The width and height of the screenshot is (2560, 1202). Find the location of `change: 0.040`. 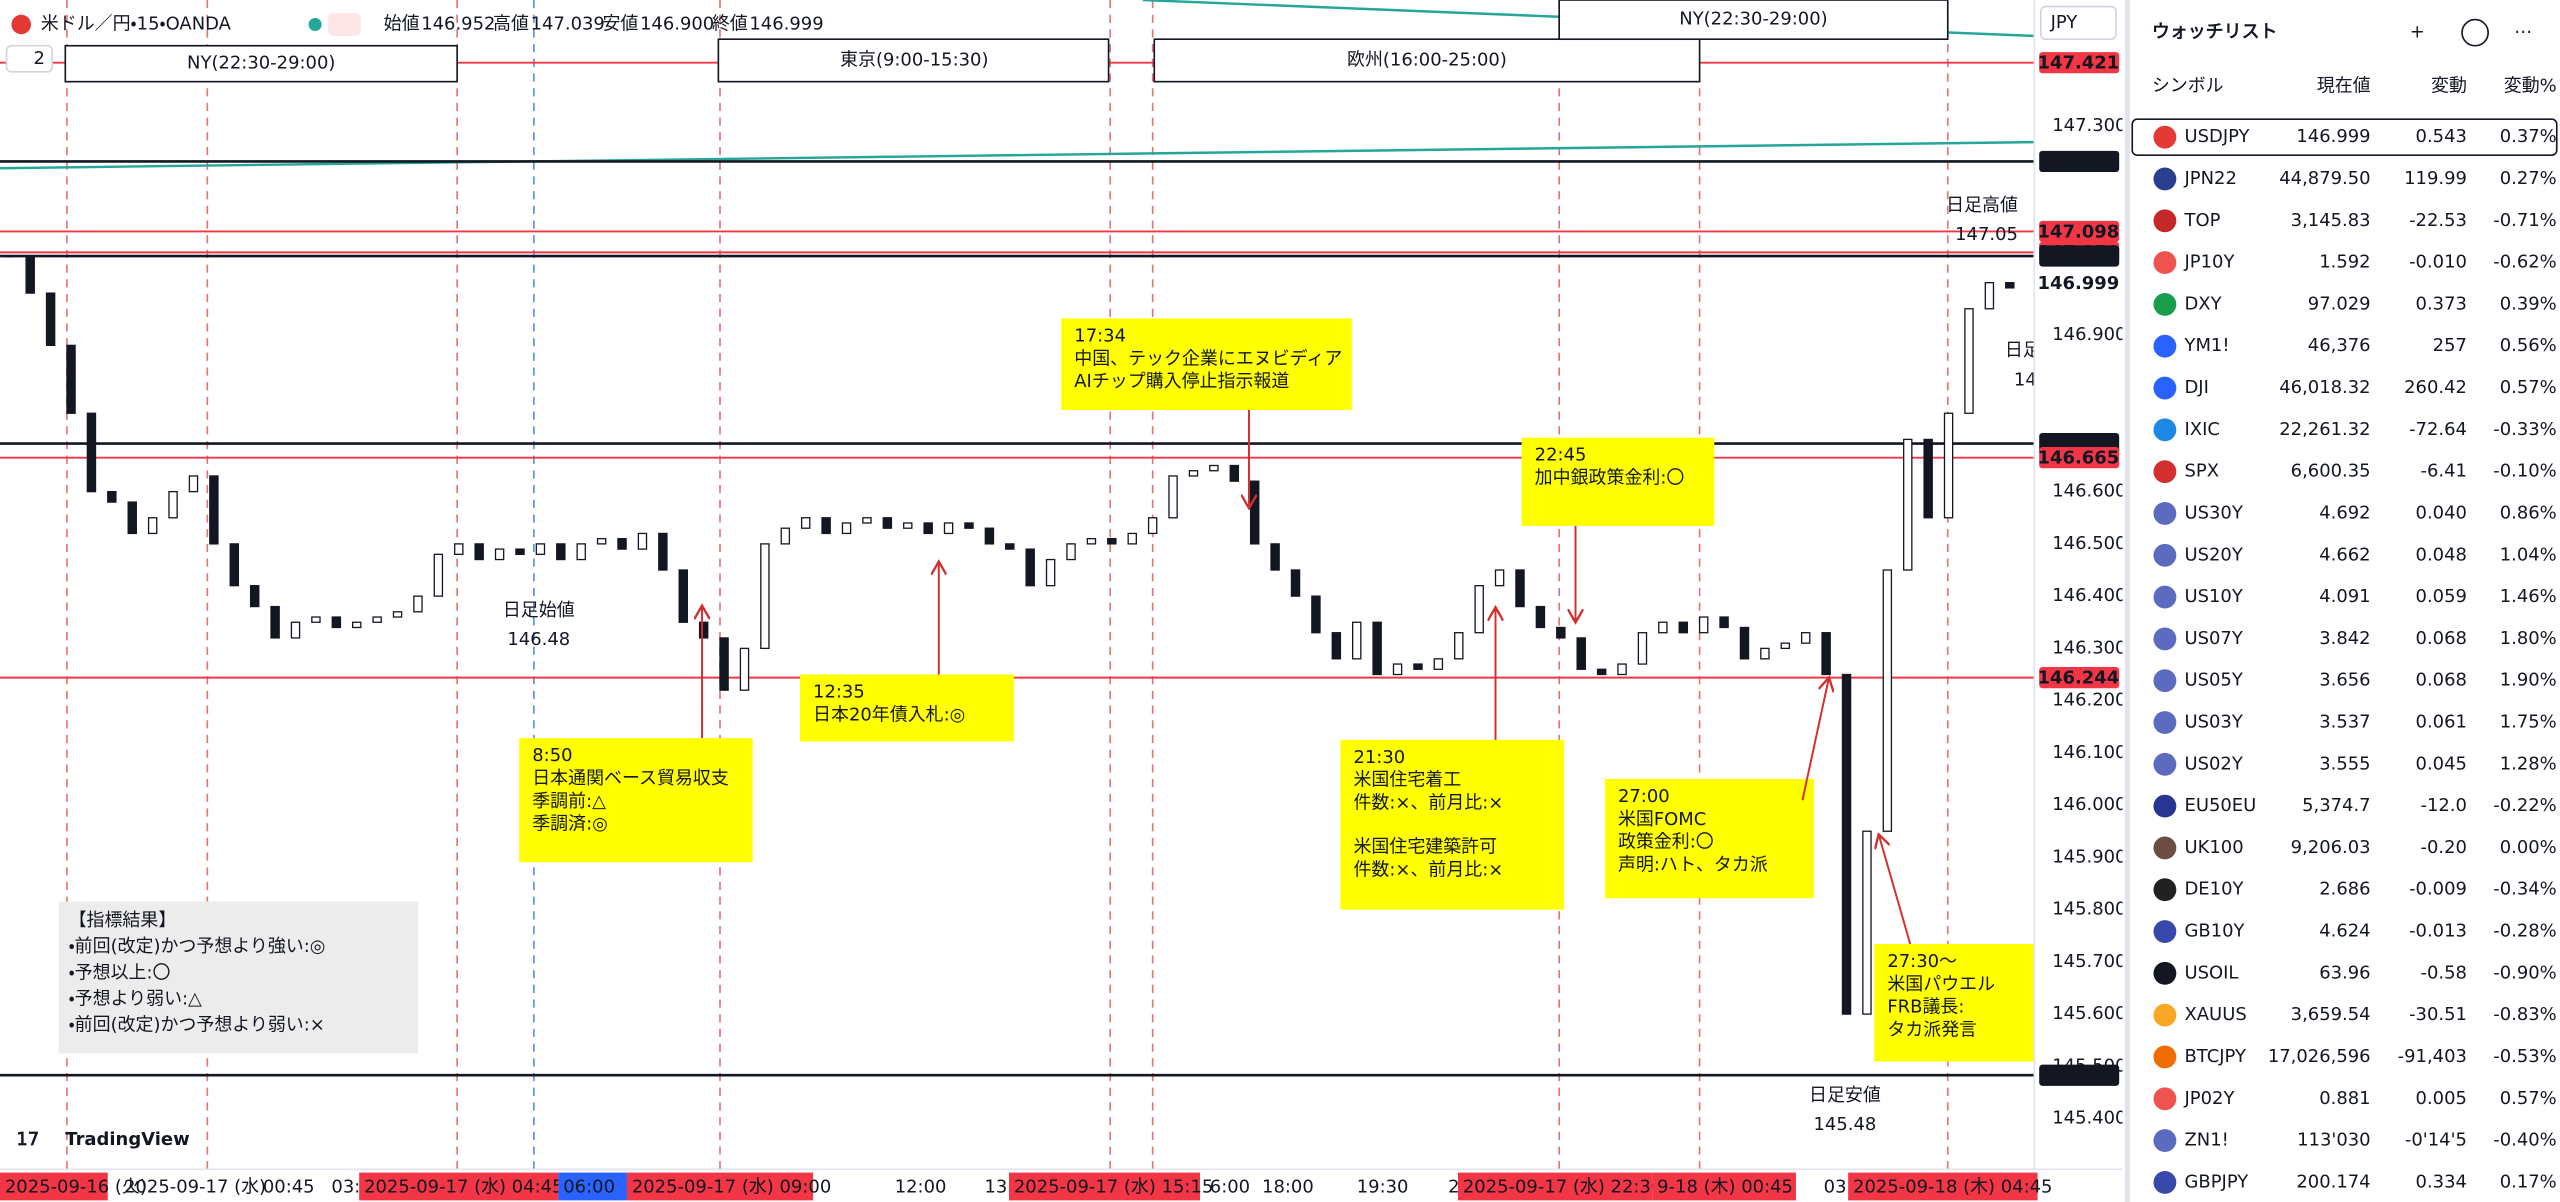

change: 0.040 is located at coordinates (2441, 512).